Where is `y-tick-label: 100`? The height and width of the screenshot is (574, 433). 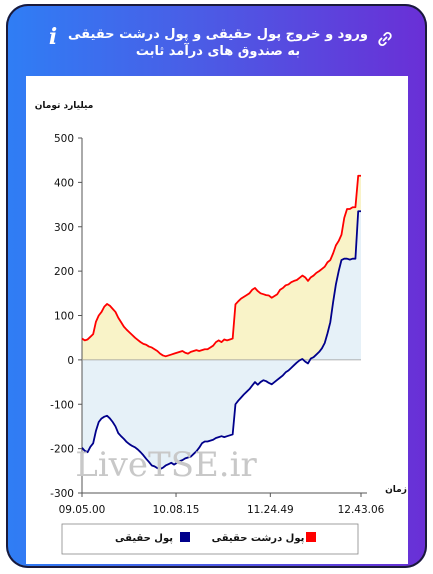 y-tick-label: 100 is located at coordinates (64, 317).